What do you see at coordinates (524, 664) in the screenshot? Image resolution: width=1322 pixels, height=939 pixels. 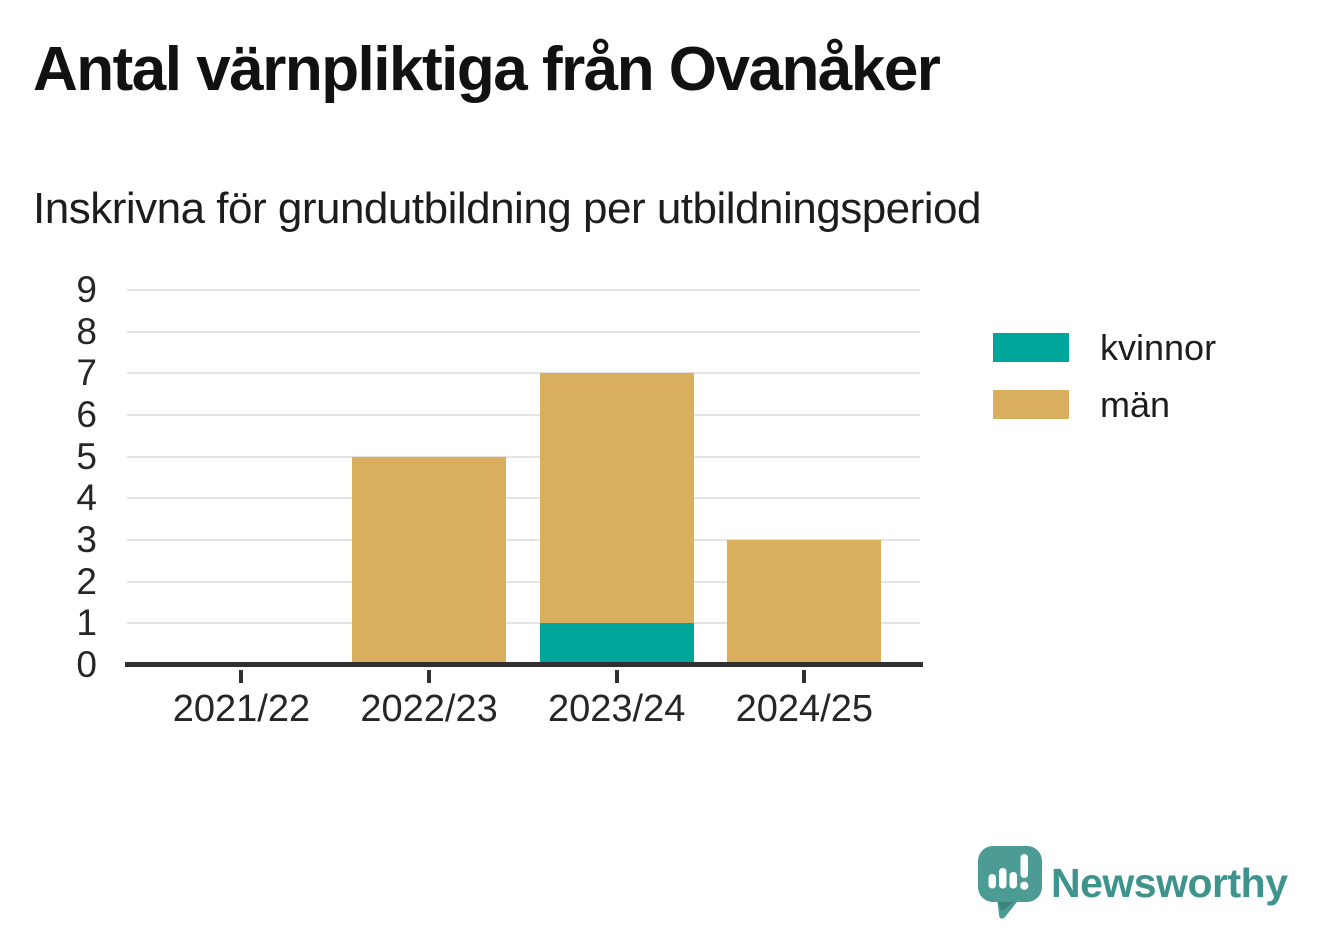 I see `x-axis-line` at bounding box center [524, 664].